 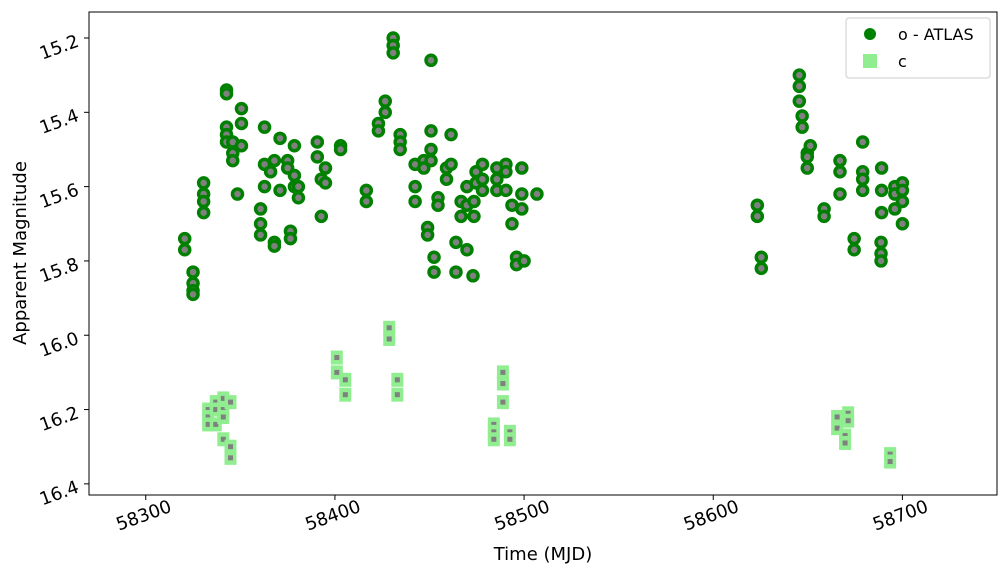 I want to click on legend-label: o - ATLAS, so click(x=936, y=34).